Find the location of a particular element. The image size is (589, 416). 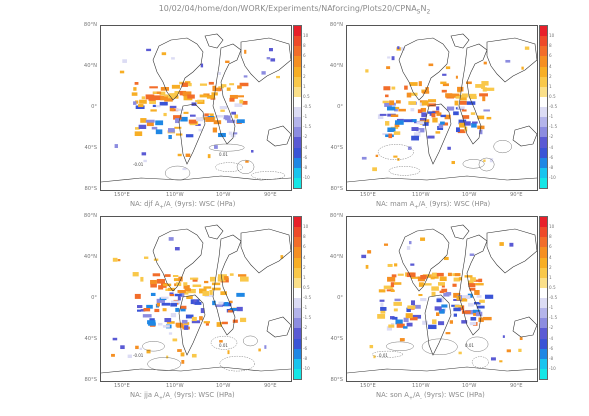

map-canvas: 0.01 -0.01 is located at coordinates (196, 108).